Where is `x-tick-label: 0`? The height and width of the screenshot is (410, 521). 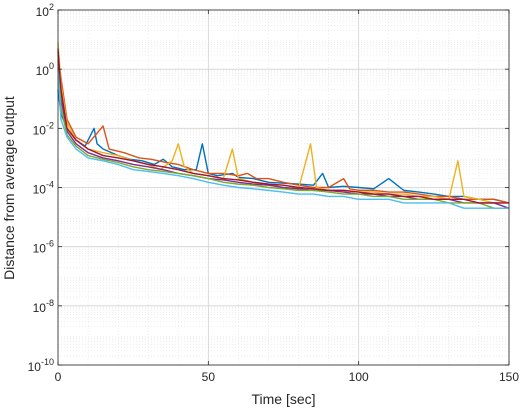
x-tick-label: 0 is located at coordinates (58, 377).